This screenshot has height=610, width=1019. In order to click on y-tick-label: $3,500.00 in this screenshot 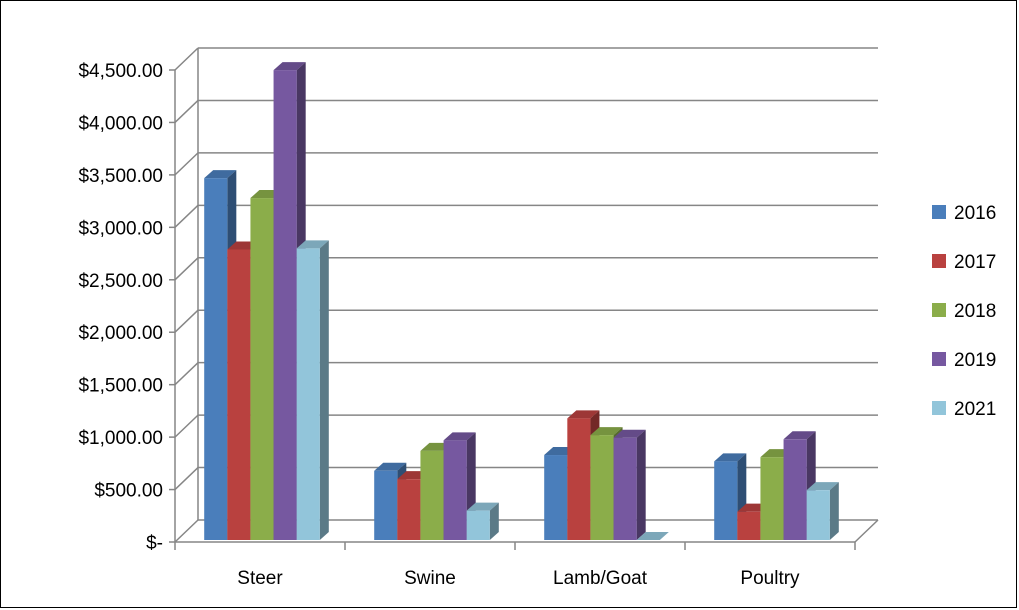, I will do `click(120, 176)`.